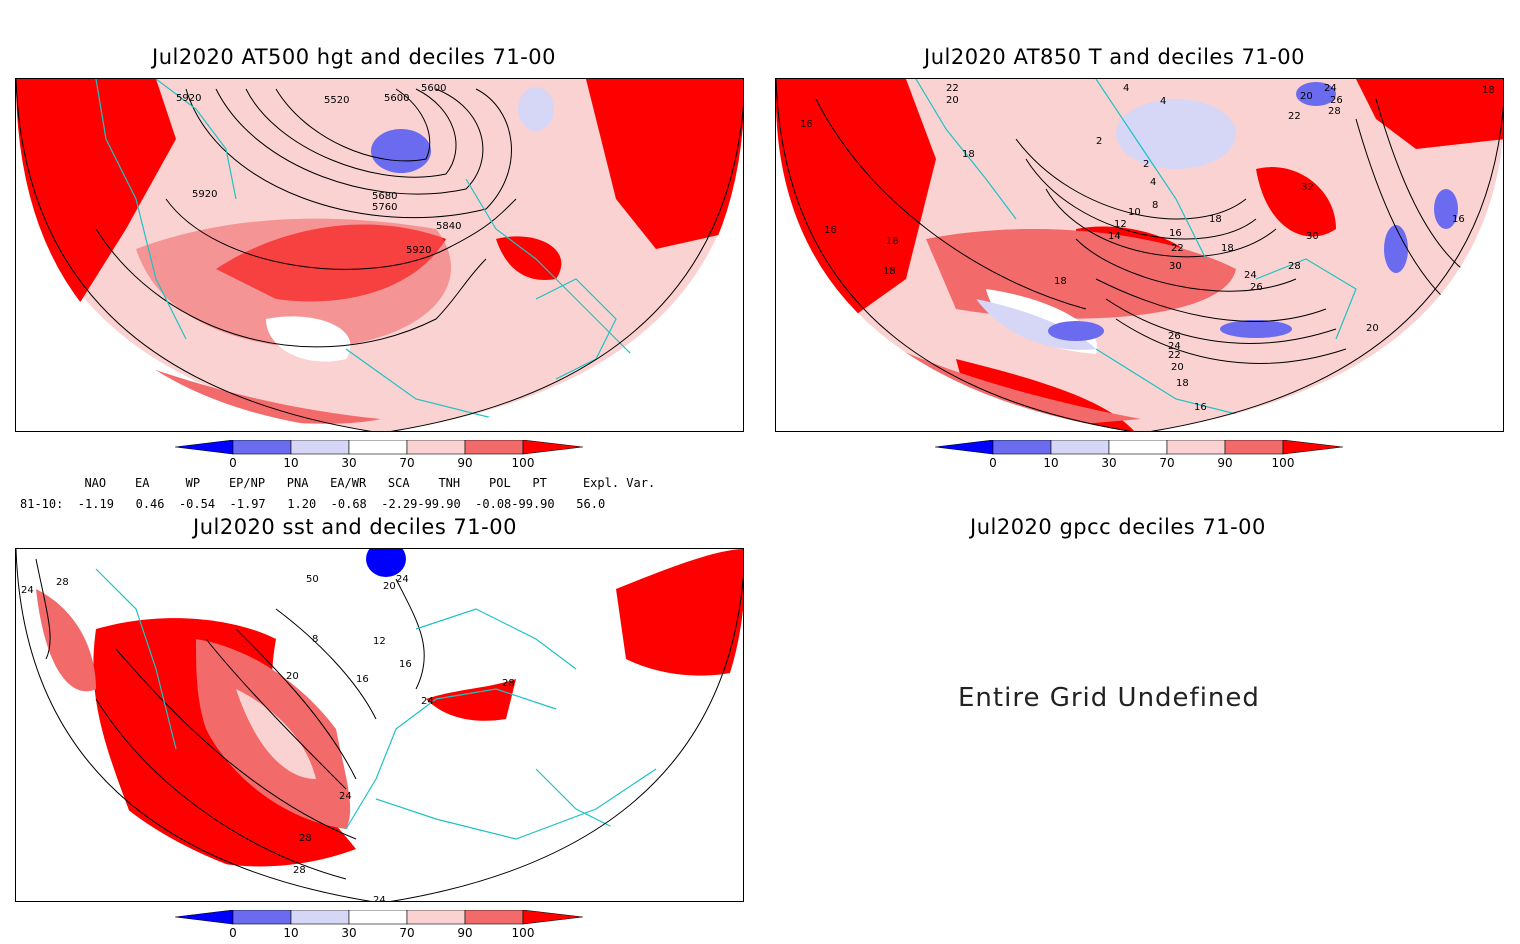 Image resolution: width=1520 pixels, height=944 pixels. Describe the element at coordinates (384, 207) in the screenshot. I see `svg-text: 5760` at that location.